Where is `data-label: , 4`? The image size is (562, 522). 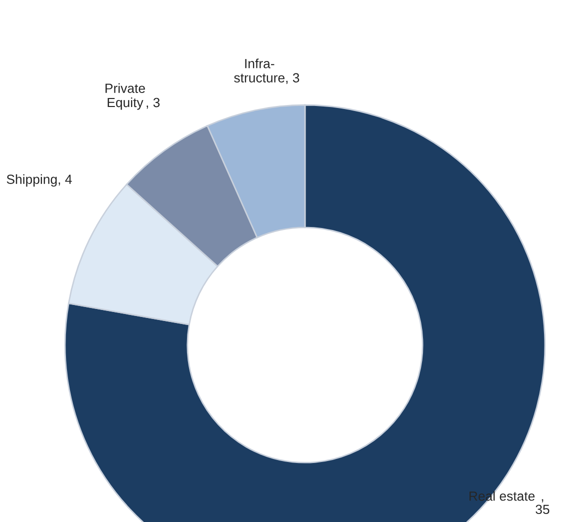
data-label: , 4 is located at coordinates (65, 180).